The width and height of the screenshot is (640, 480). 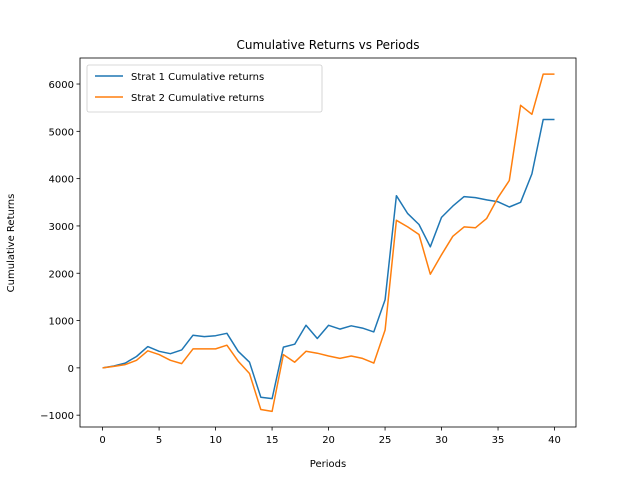 I want to click on x-tick-label: 40, so click(x=554, y=440).